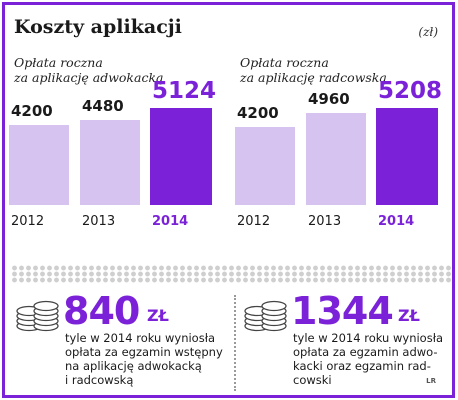 The height and width of the screenshot is (400, 458). Describe the element at coordinates (158, 315) in the screenshot. I see `fact-1-currency: ZŁ` at that location.